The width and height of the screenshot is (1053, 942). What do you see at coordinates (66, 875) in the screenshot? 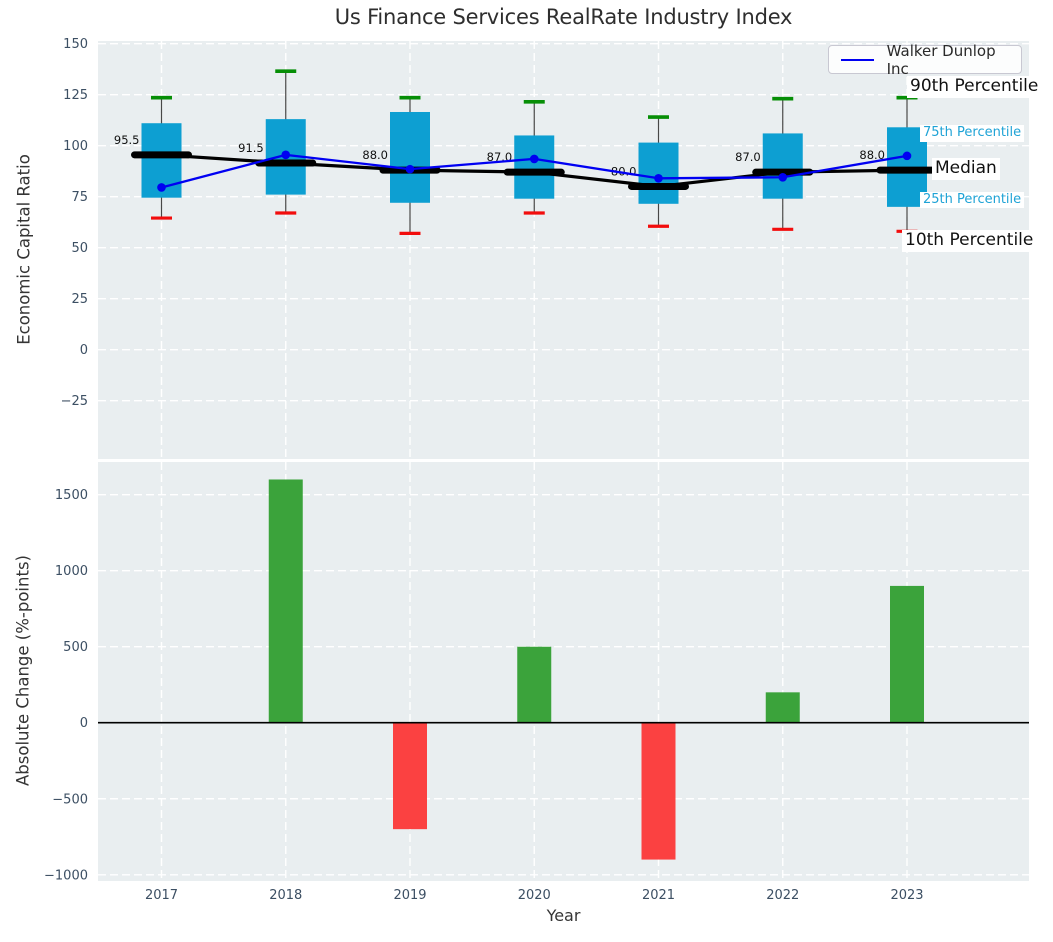
I see `bottom-ytick-label: −1000` at bounding box center [66, 875].